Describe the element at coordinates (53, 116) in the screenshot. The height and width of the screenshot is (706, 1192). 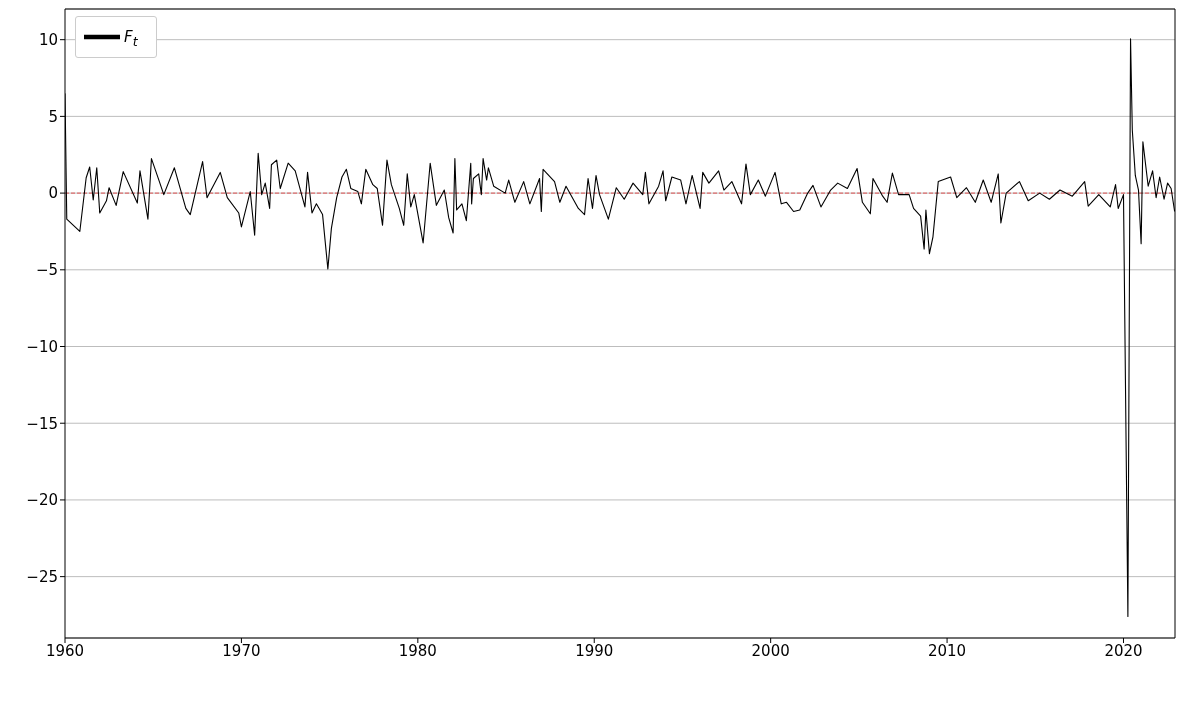
I see `y-tick-label: 5` at that location.